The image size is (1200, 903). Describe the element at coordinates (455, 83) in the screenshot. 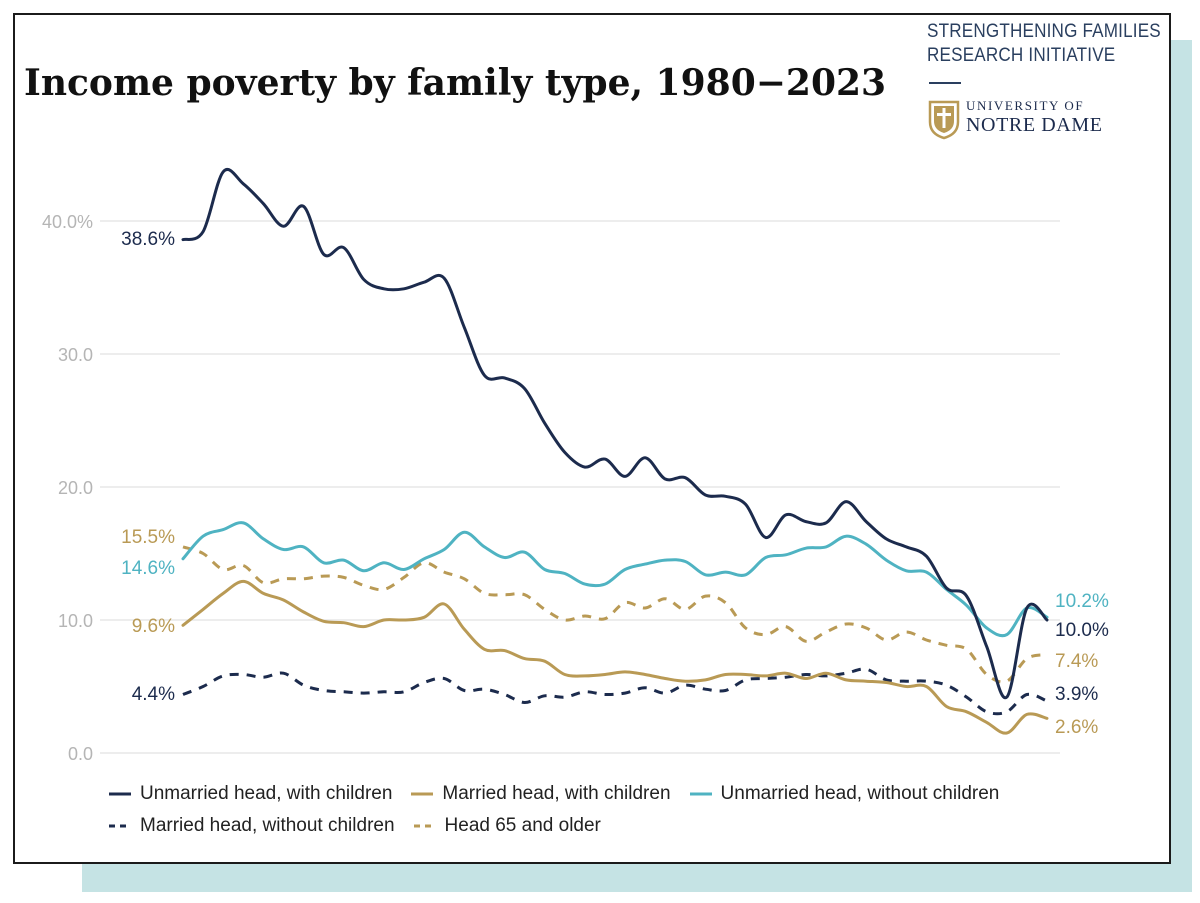

I see `chart-title: Income poverty by family type, 1980−2023` at that location.